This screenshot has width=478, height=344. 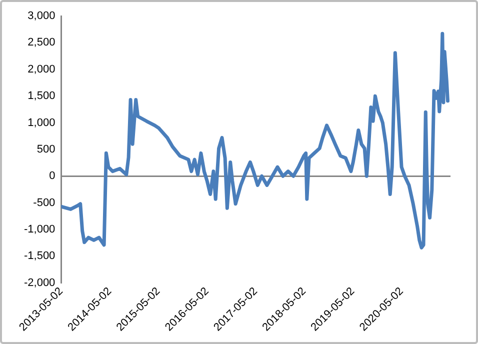 I want to click on y-tick-label: 0, so click(x=52, y=176).